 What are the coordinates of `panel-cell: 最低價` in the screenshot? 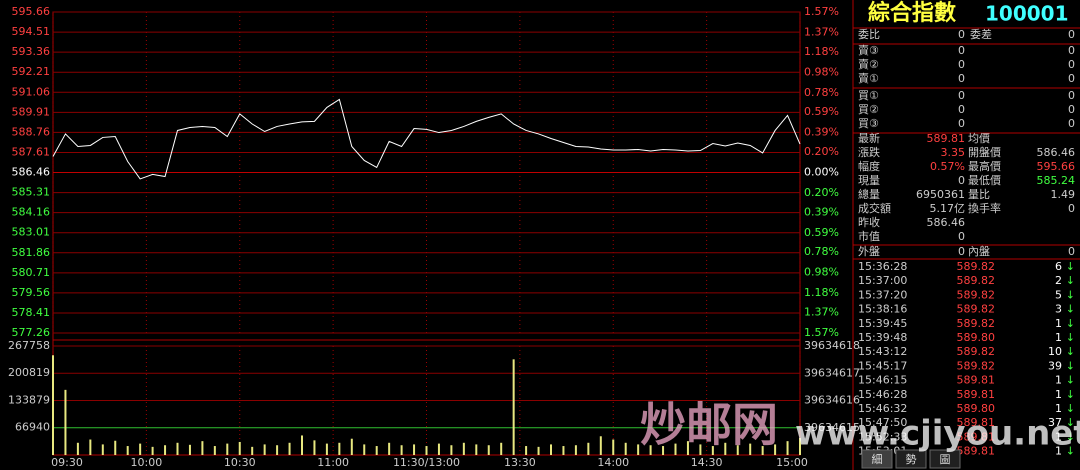 It's located at (984, 180).